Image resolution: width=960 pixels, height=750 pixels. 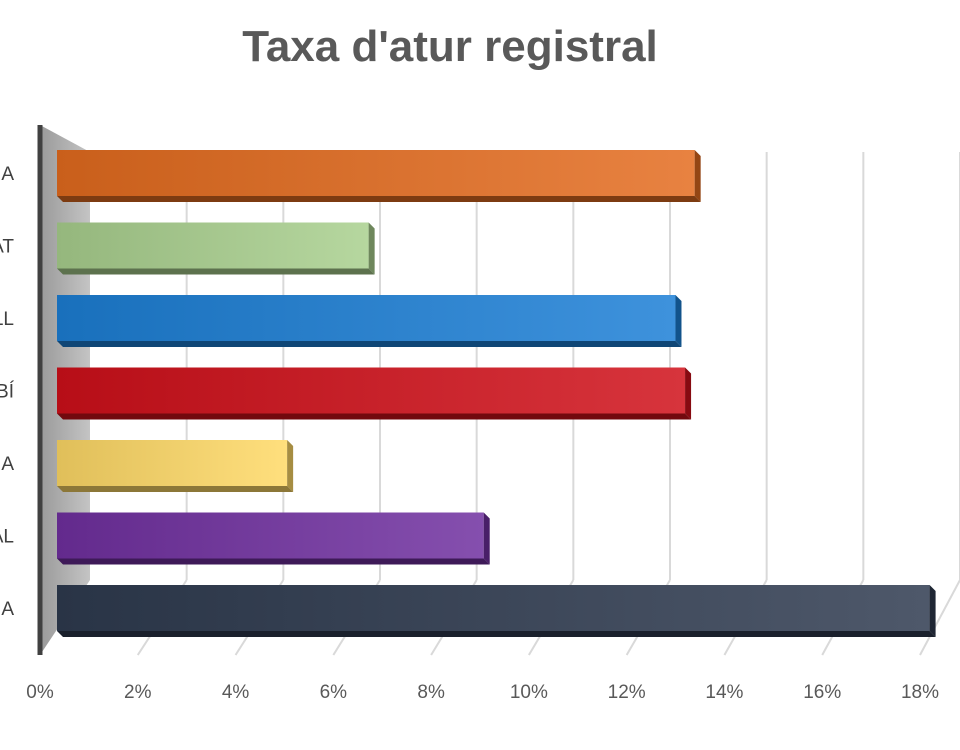 What do you see at coordinates (627, 692) in the screenshot?
I see `x-tick-label: 12%` at bounding box center [627, 692].